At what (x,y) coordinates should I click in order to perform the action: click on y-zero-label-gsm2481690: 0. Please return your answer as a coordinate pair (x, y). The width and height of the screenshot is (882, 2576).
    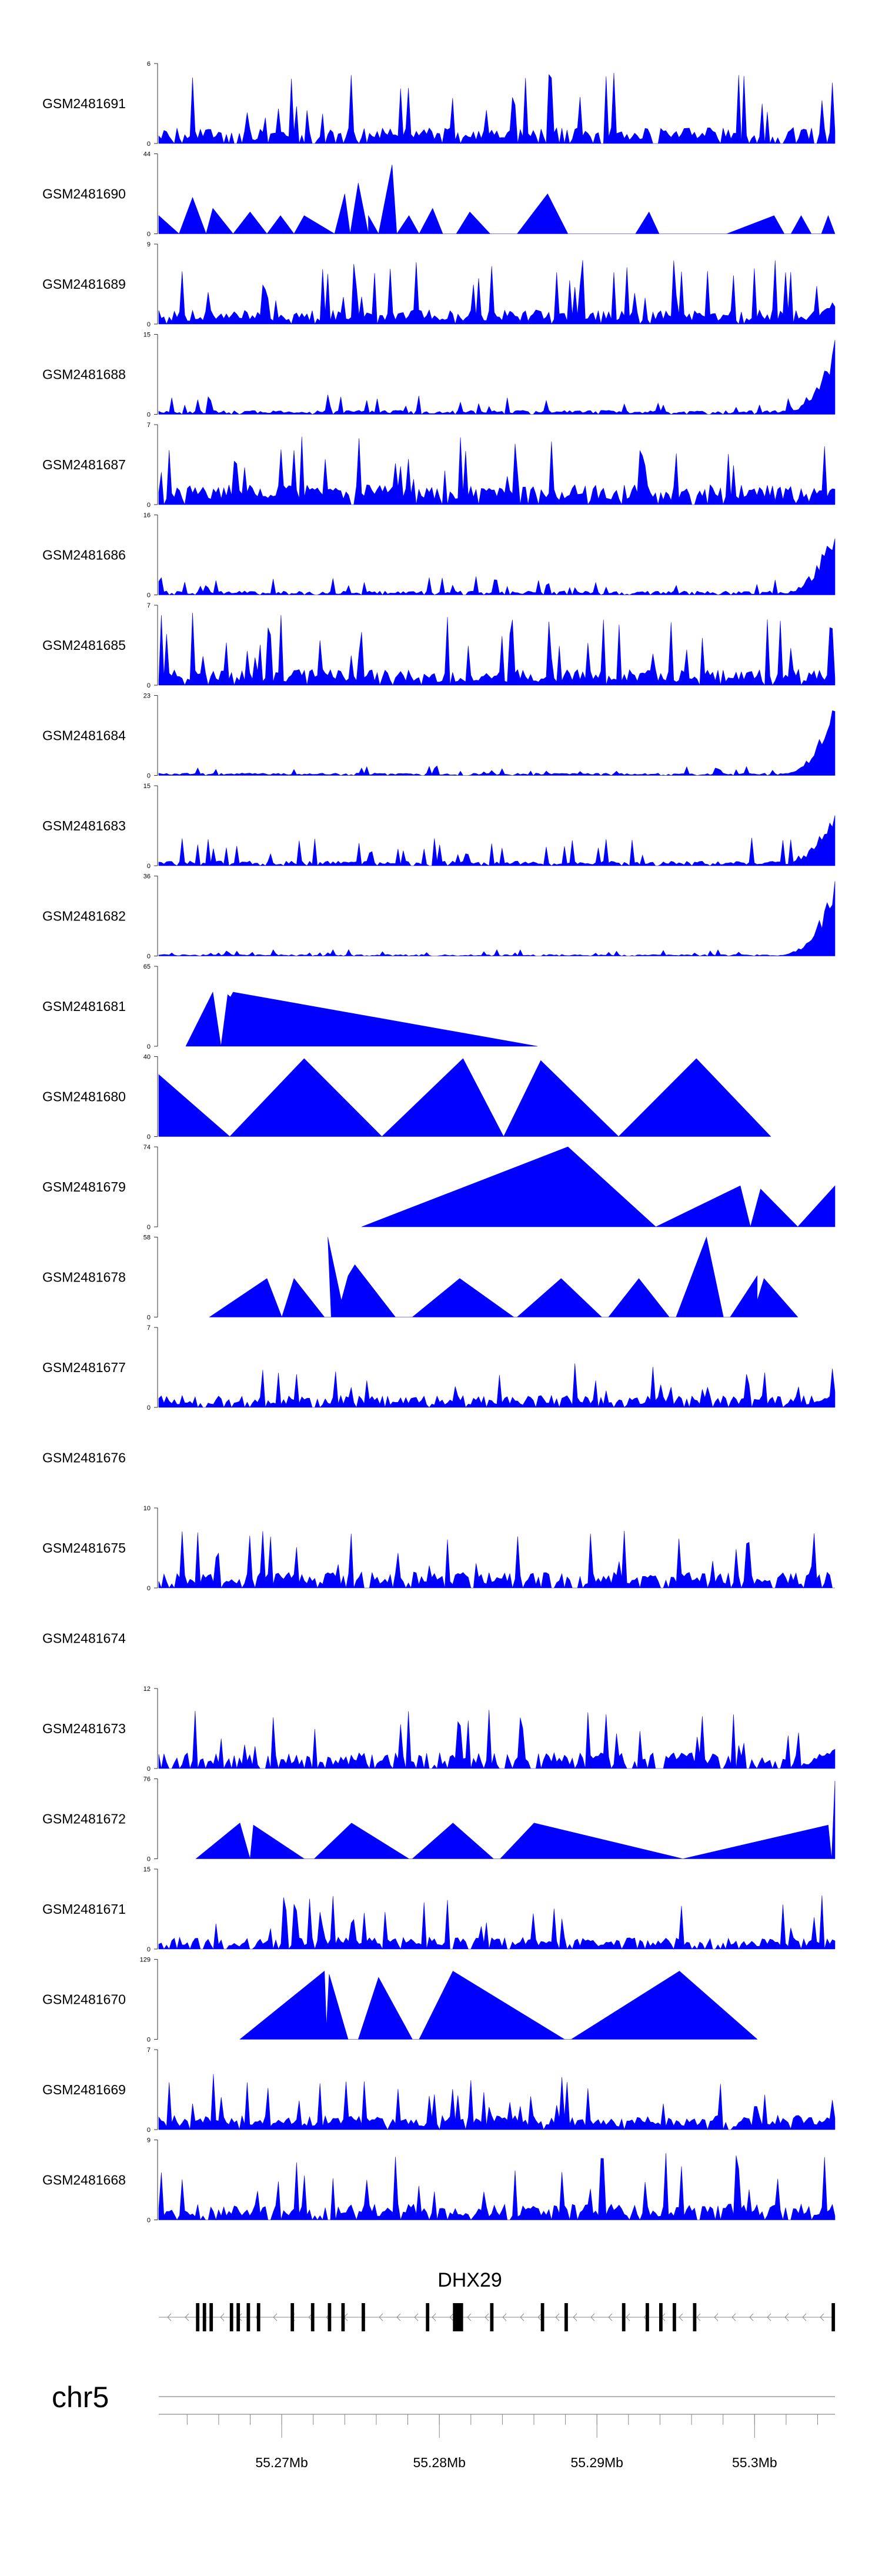
    Looking at the image, I should click on (149, 234).